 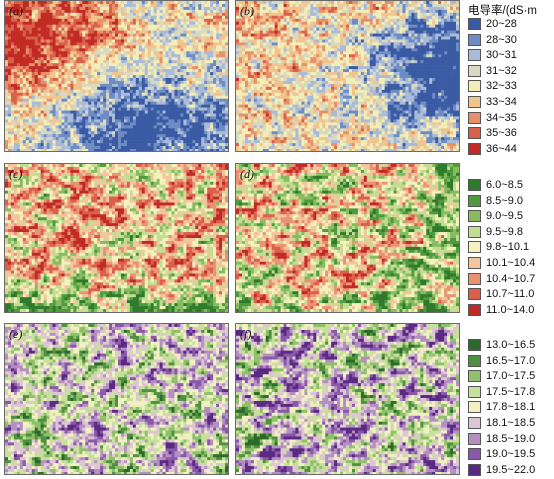 I want to click on map-panel-a: (a), so click(x=116, y=76).